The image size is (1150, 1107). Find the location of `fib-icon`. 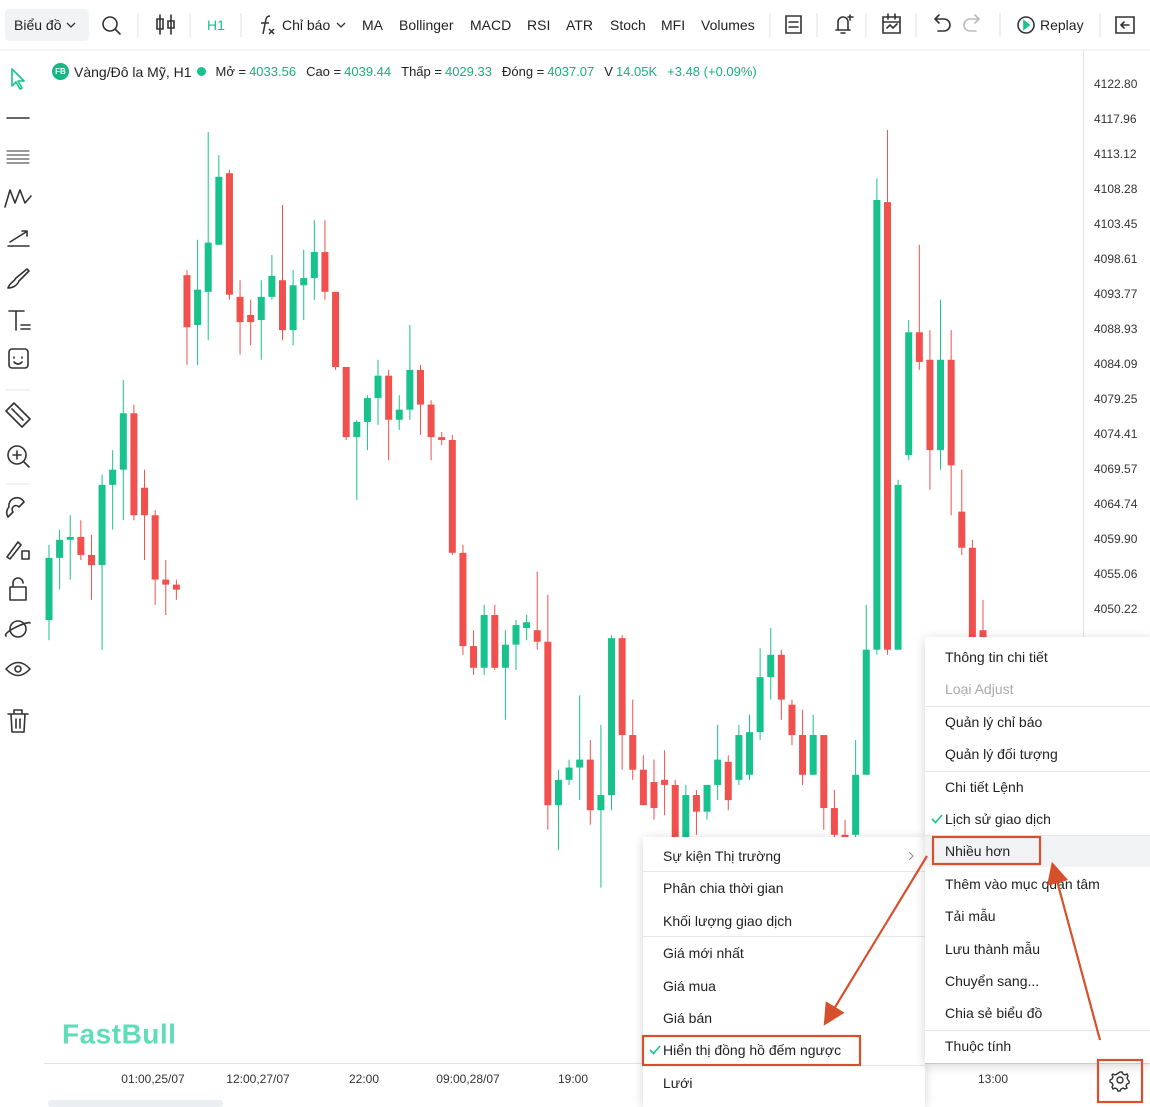

fib-icon is located at coordinates (18, 157).